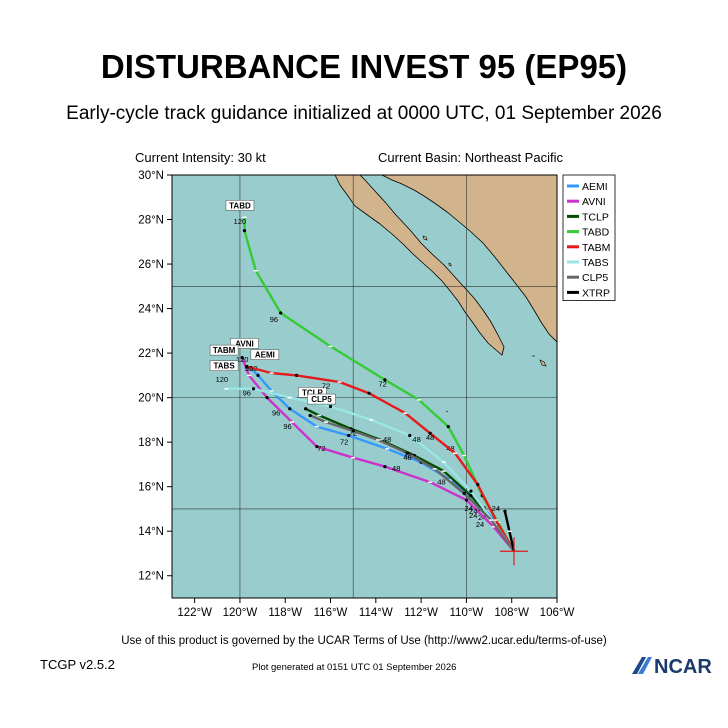 Image resolution: width=728 pixels, height=728 pixels. I want to click on lat-tick-label: 26°N, so click(151, 265).